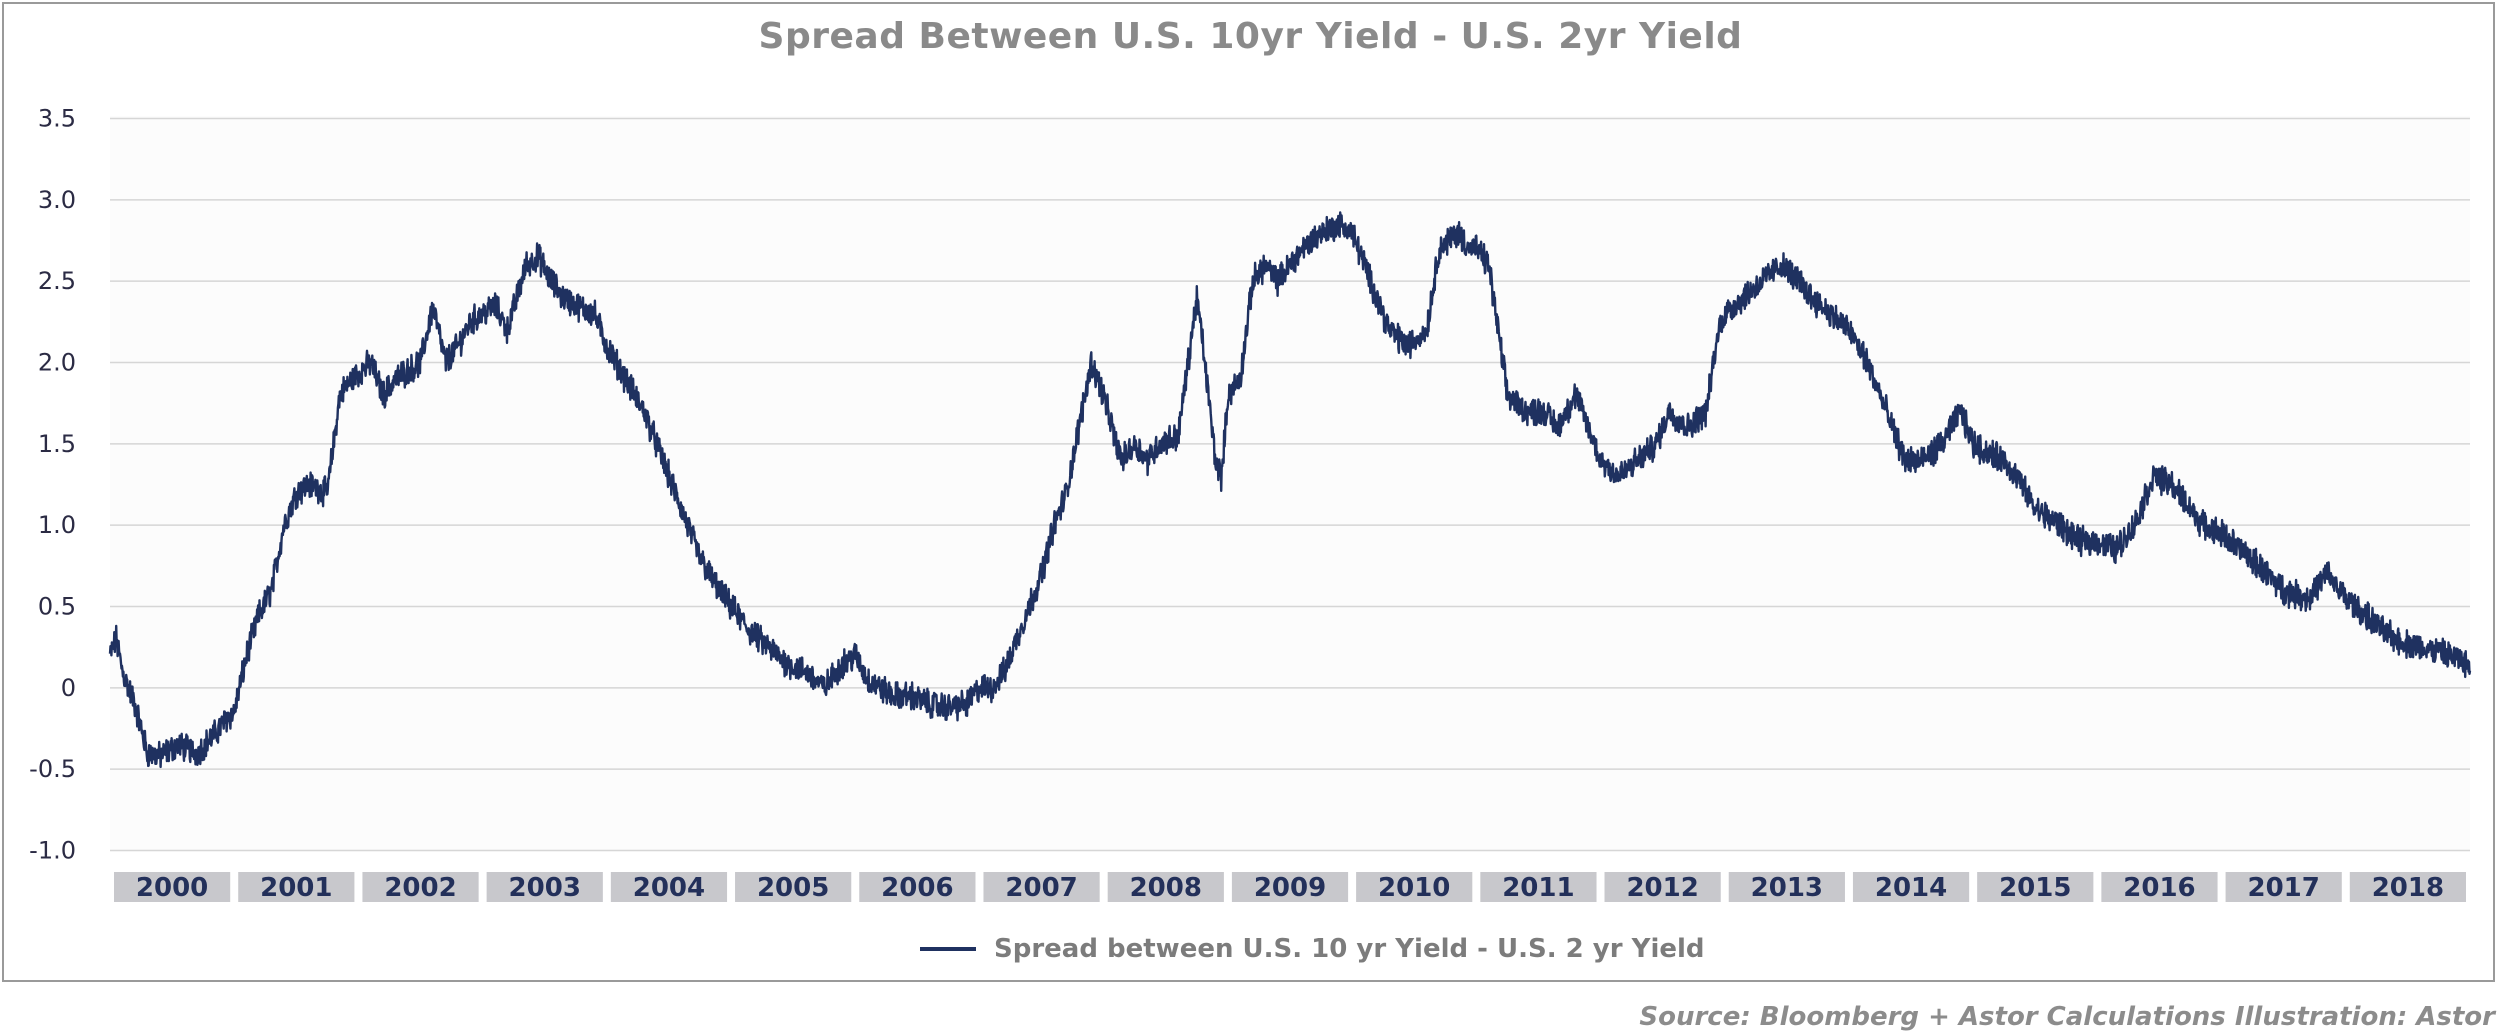  I want to click on x-tick-label: 2016, so click(2159, 888).